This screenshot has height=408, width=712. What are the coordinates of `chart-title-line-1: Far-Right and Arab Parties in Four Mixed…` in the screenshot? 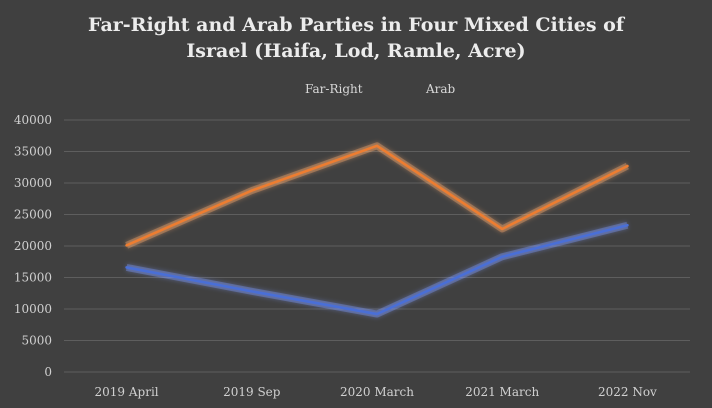 It's located at (357, 25).